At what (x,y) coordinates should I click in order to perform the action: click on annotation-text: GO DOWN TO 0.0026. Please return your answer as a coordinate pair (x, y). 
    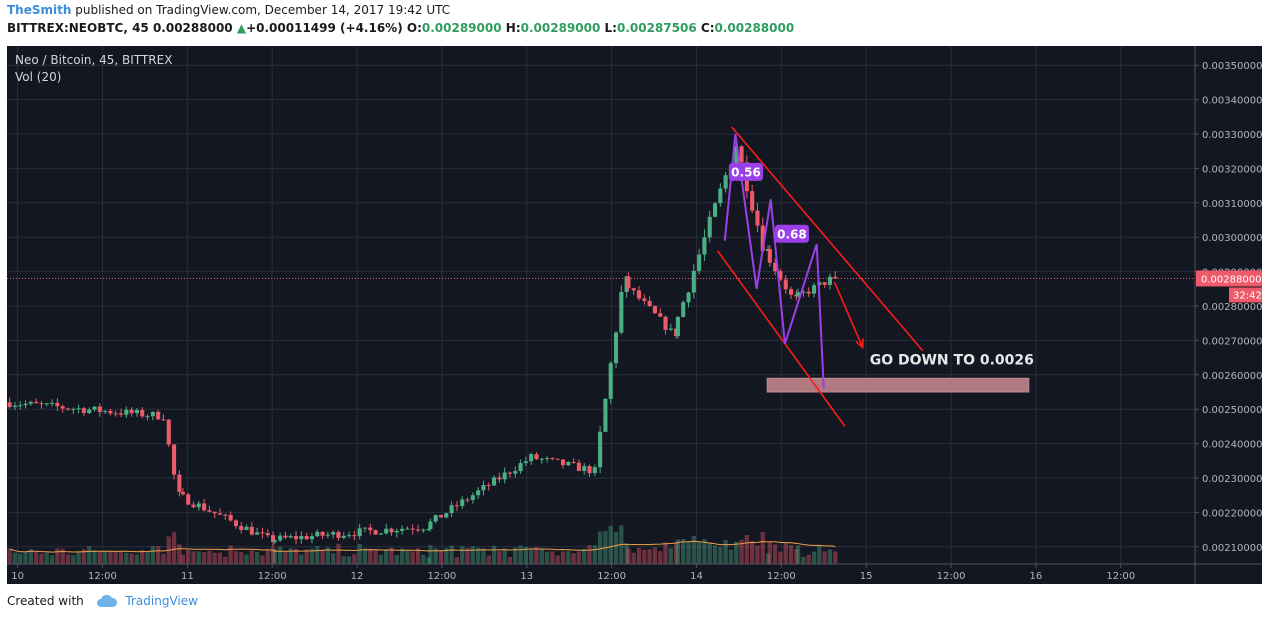
    Looking at the image, I should click on (952, 360).